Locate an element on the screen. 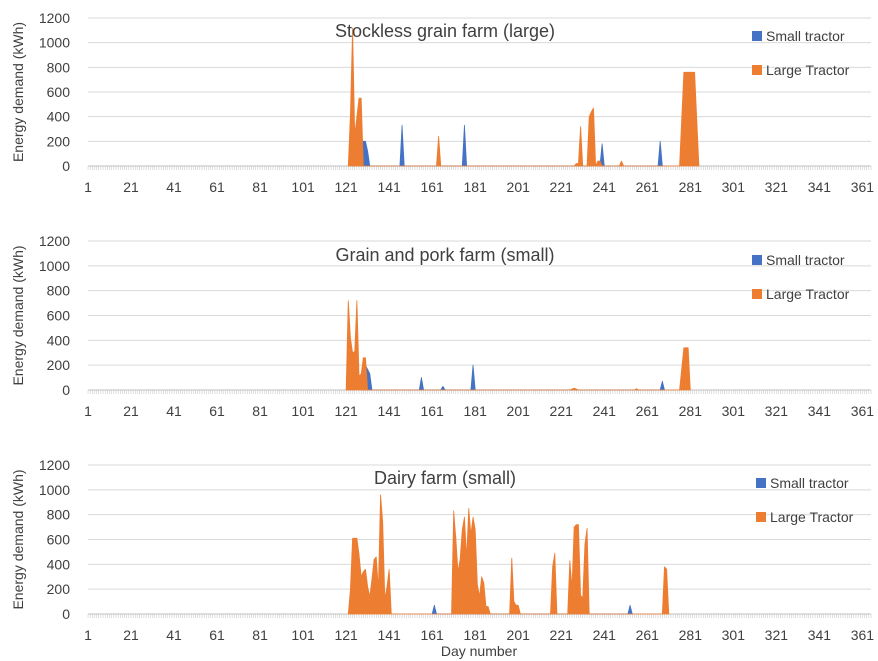 This screenshot has width=878, height=661. x-tick-label: 341 is located at coordinates (820, 411).